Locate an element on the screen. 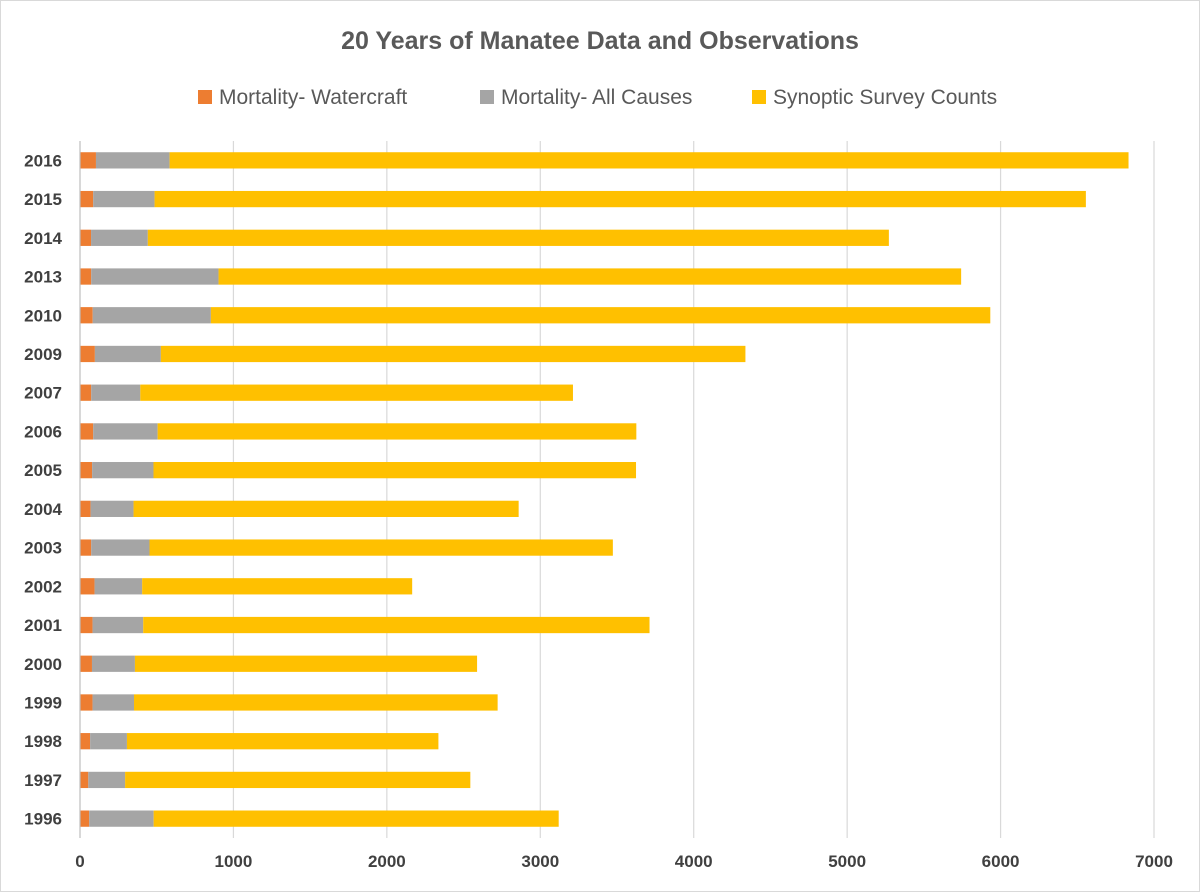 The height and width of the screenshot is (892, 1200). legend-label: Mortality- Watercraft is located at coordinates (313, 97).